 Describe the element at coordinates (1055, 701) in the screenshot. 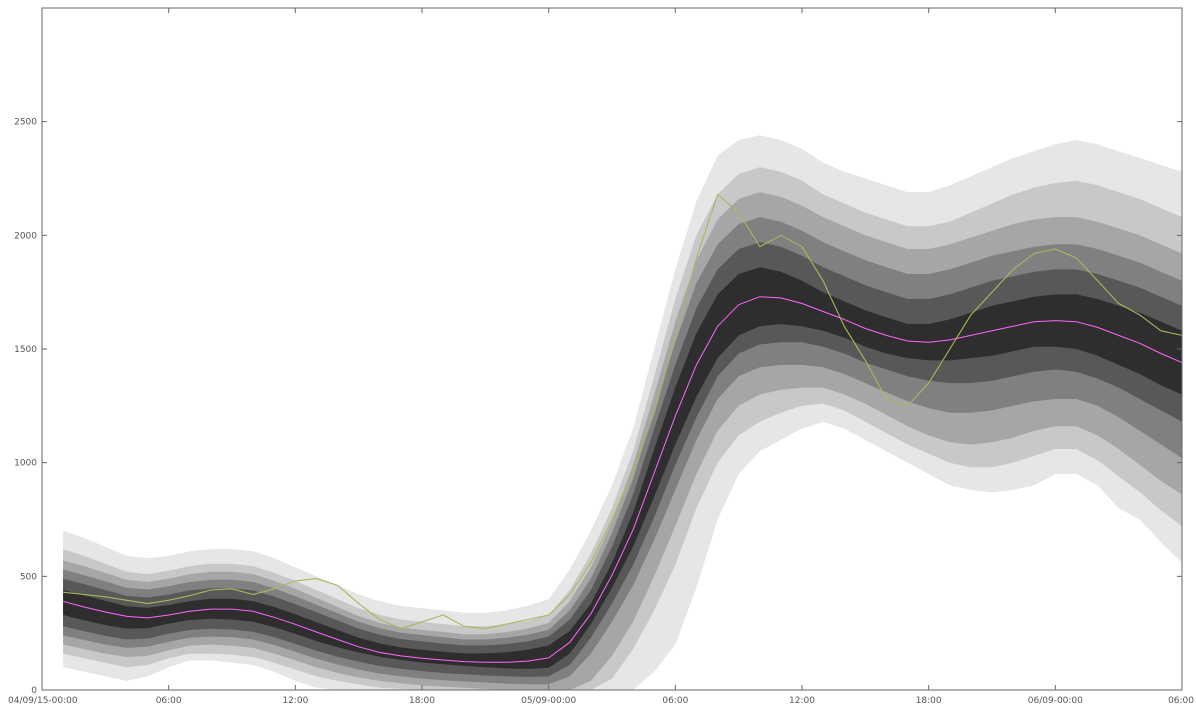

I see `x-tick-label: 06/09-00:00` at that location.